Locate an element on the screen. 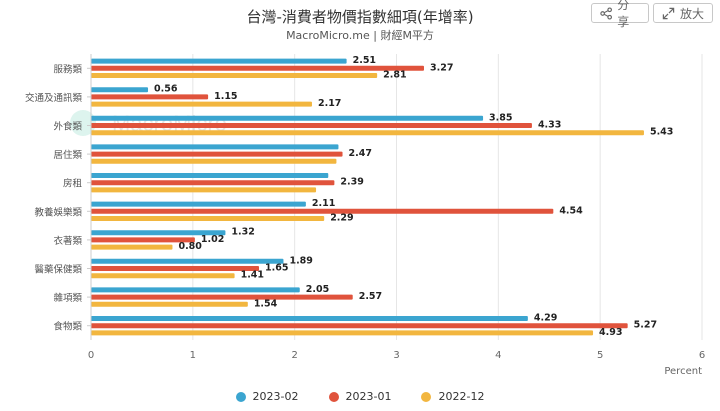 This screenshot has width=720, height=411. expand-label: 放大 is located at coordinates (692, 13).